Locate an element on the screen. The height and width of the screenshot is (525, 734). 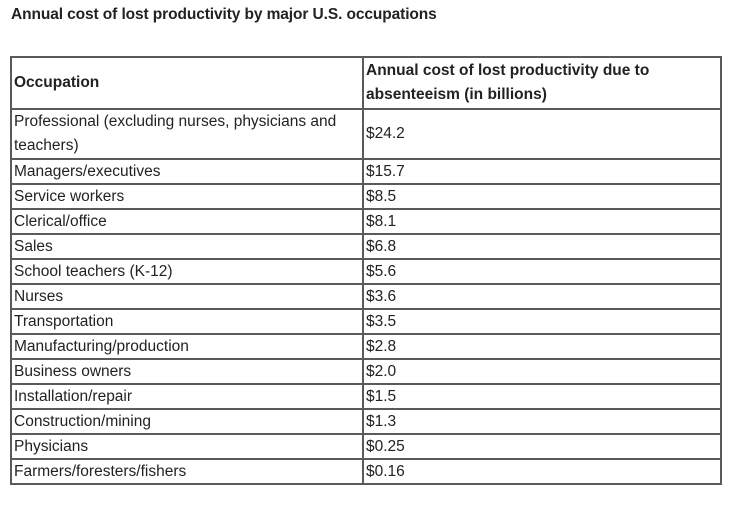
cost-cell: $1.5 is located at coordinates (542, 396).